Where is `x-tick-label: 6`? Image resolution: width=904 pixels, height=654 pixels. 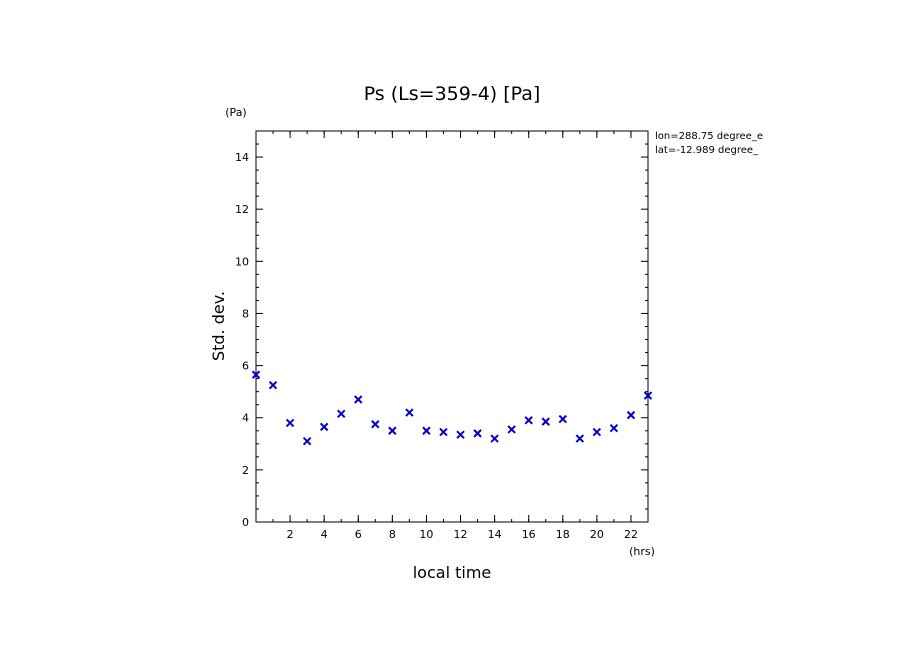
x-tick-label: 6 is located at coordinates (358, 534).